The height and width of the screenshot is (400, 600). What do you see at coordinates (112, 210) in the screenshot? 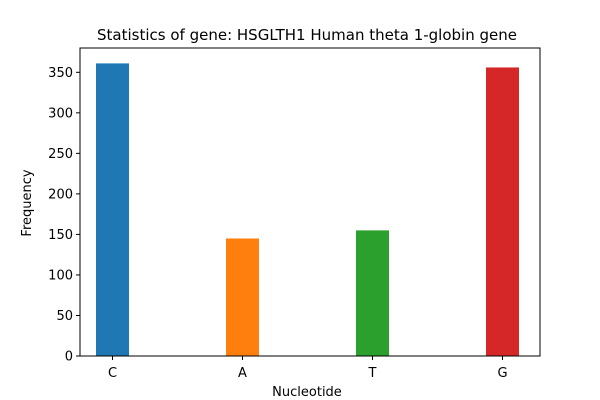
I see `bar-C` at bounding box center [112, 210].